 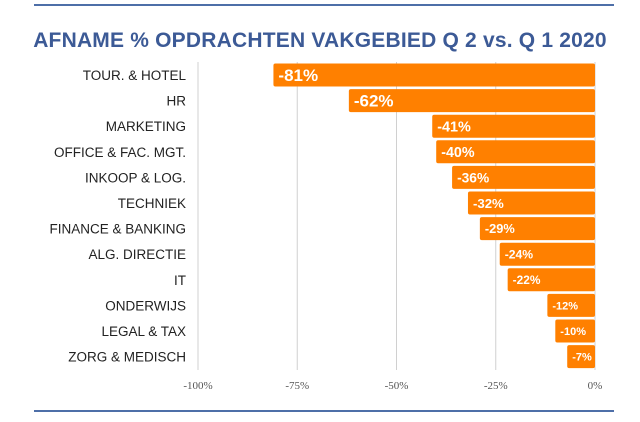 I want to click on data-label: -22%, so click(x=527, y=280).